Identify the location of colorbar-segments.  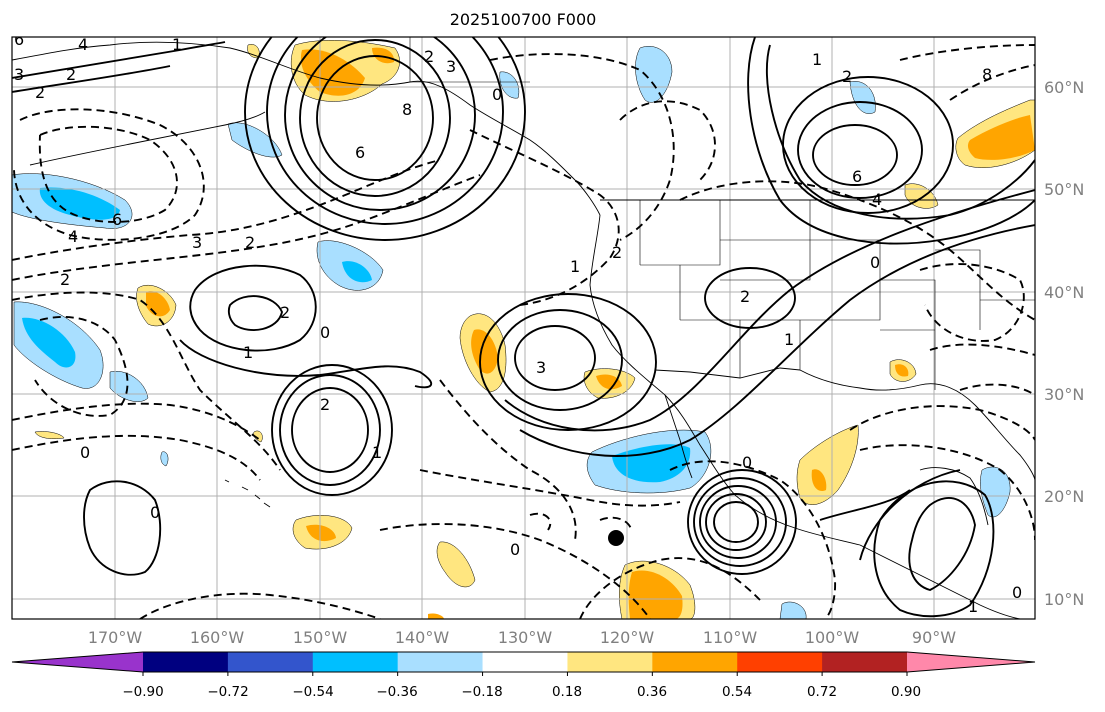
(523, 662).